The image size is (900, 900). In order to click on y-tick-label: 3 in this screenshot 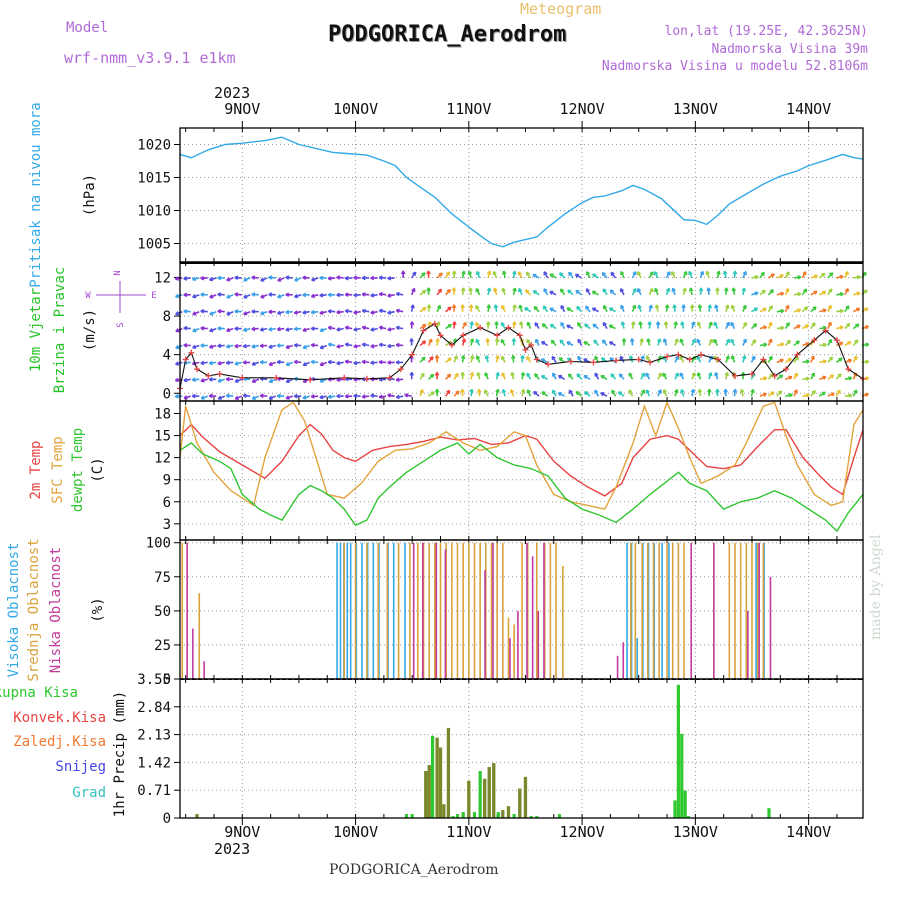, I will do `click(167, 525)`.